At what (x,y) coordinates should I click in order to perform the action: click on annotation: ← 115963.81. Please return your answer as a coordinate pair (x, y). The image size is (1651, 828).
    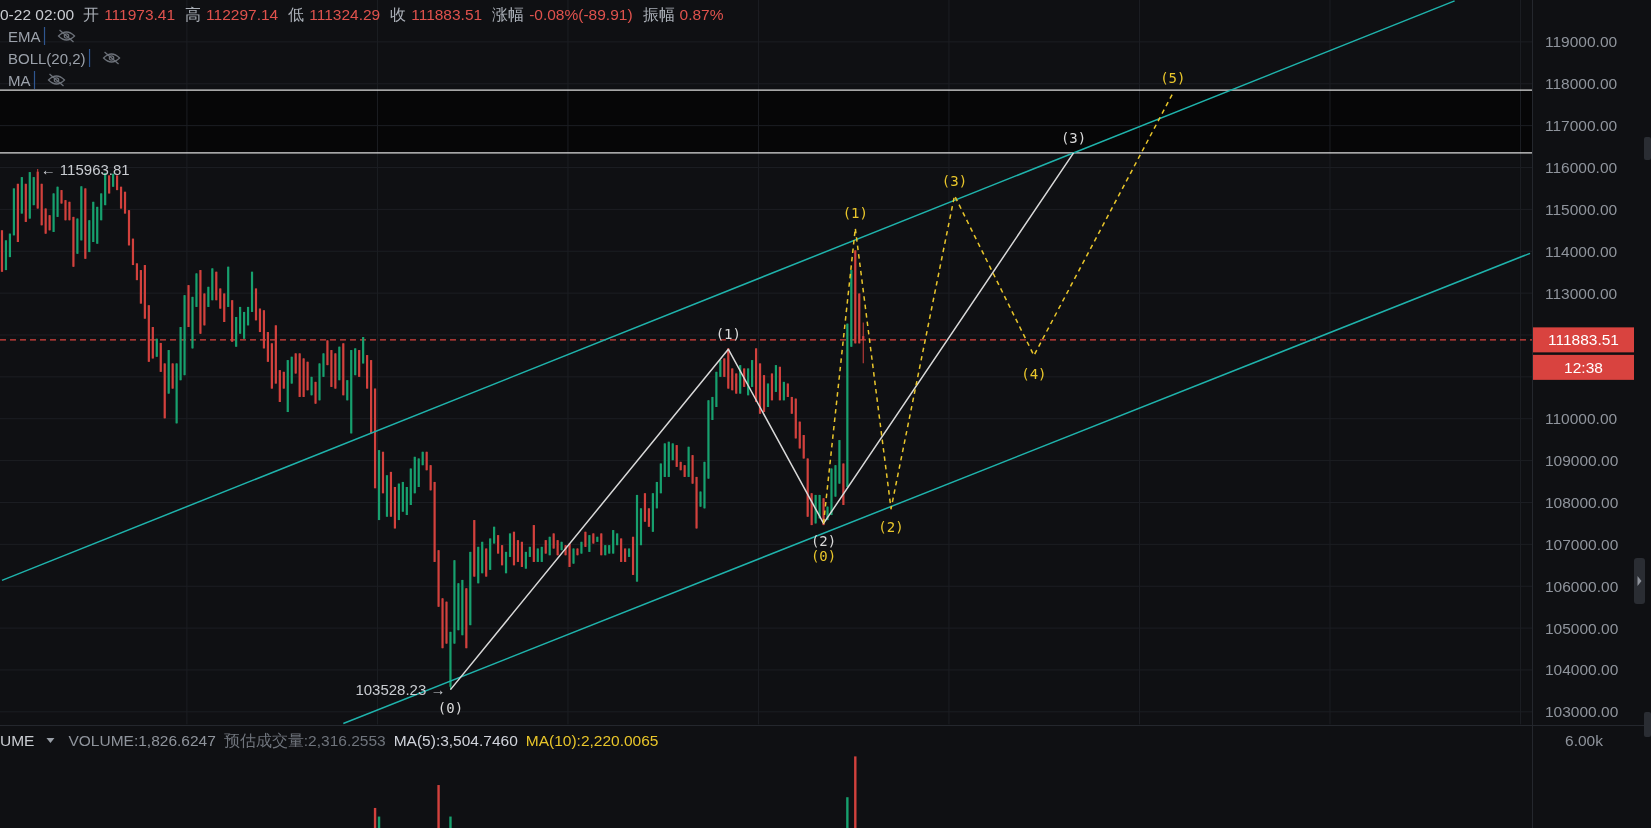
    Looking at the image, I should click on (85, 169).